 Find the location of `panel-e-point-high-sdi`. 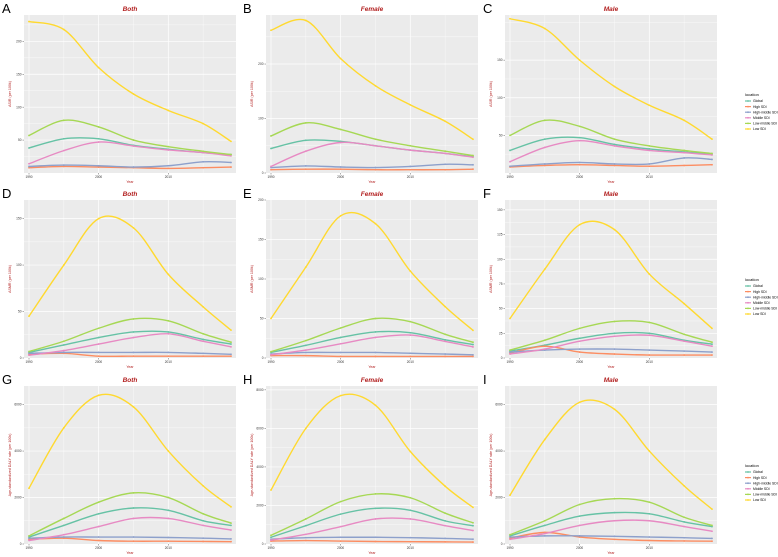

panel-e-point-high-sdi is located at coordinates (305, 355).